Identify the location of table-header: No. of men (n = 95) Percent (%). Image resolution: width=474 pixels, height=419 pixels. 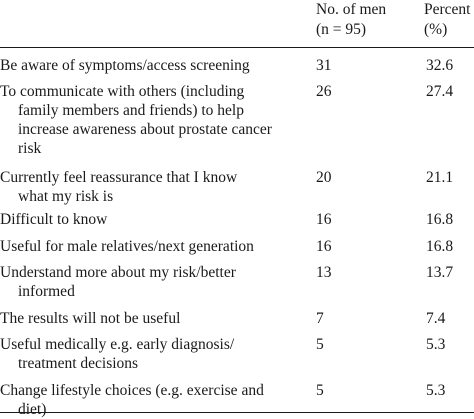
(237, 23).